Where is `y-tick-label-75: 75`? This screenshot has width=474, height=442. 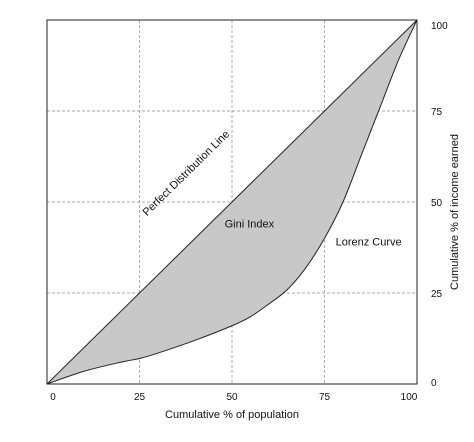
y-tick-label-75: 75 is located at coordinates (437, 112).